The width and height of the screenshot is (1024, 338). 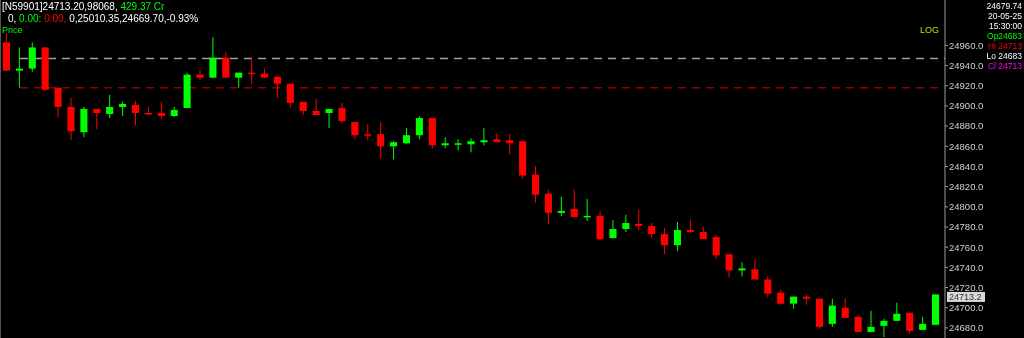 What do you see at coordinates (966, 166) in the screenshot?
I see `y-tick-label: 24840.0` at bounding box center [966, 166].